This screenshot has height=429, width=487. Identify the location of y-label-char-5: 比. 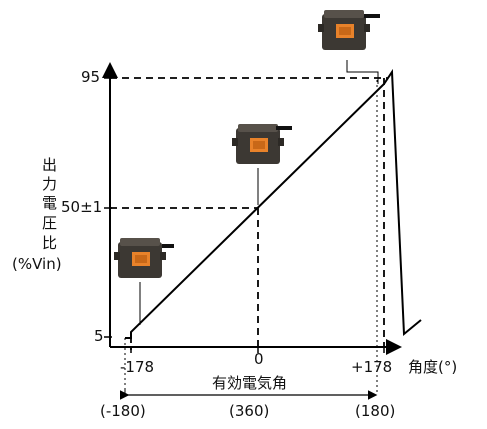
(50, 243).